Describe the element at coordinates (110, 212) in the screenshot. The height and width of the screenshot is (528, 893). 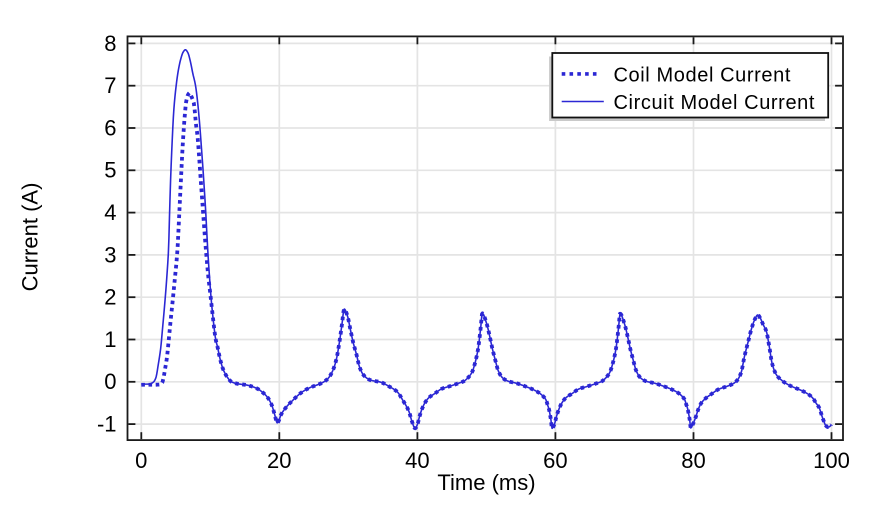
I see `svg-text: 4` at that location.